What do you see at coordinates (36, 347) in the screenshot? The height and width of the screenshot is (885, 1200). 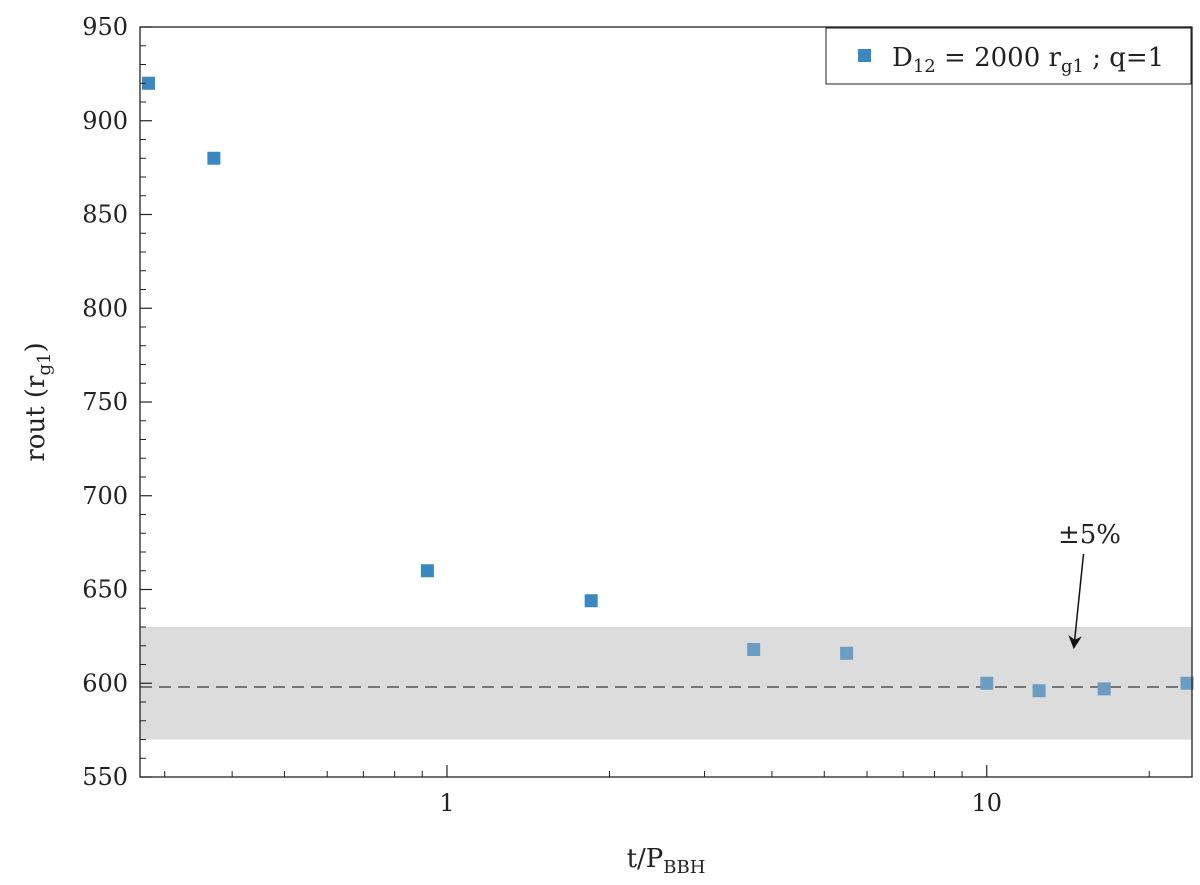 I see `y-axis-title-close: )` at bounding box center [36, 347].